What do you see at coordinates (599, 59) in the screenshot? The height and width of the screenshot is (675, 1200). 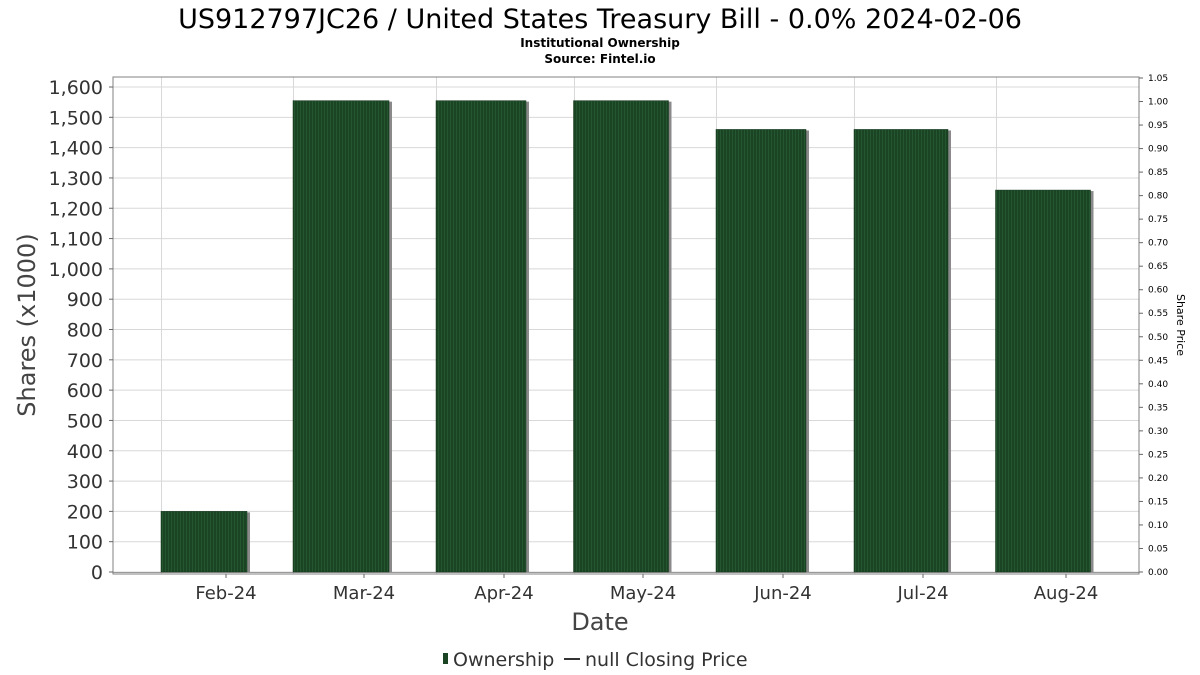 I see `chart-source: Source: Fintel.io` at bounding box center [599, 59].